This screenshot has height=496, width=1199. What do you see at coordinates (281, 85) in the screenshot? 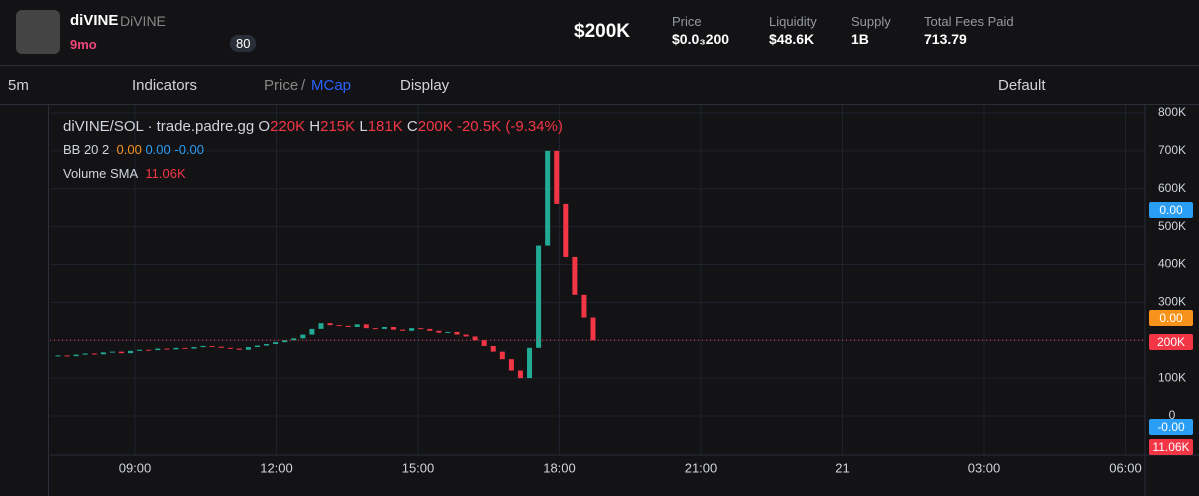
I see `price-toggle: Price` at bounding box center [281, 85].